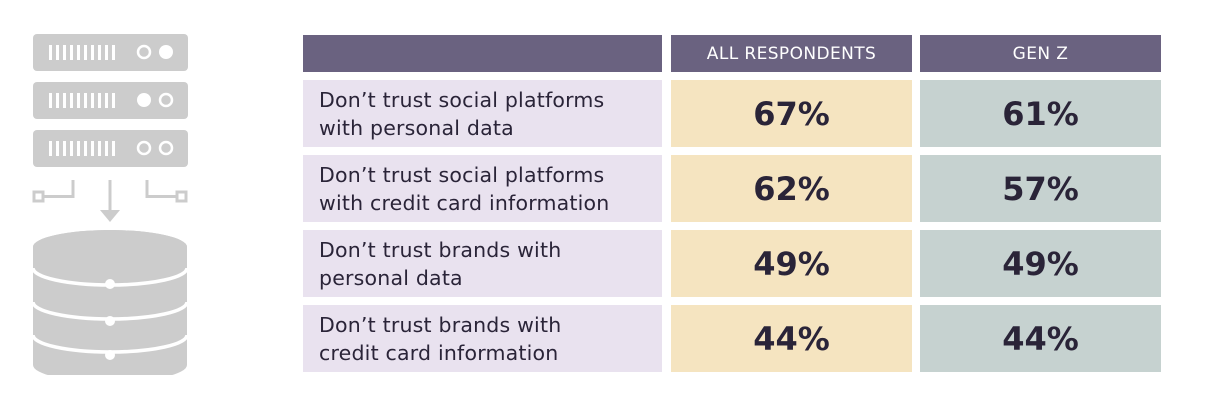  What do you see at coordinates (482, 263) in the screenshot?
I see `row-label: Don’t trust brands with personal data` at bounding box center [482, 263].